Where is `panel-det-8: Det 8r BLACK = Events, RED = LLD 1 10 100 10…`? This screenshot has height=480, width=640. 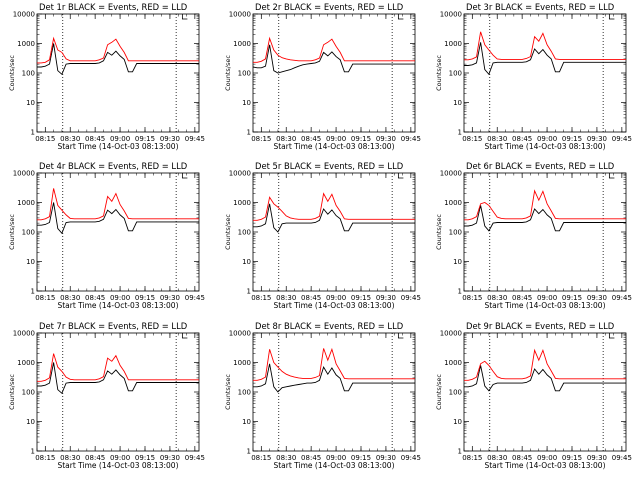
panel-det-8: Det 8r BLACK = Events, RED = LLD 1 10 100 10… is located at coordinates (322, 395).